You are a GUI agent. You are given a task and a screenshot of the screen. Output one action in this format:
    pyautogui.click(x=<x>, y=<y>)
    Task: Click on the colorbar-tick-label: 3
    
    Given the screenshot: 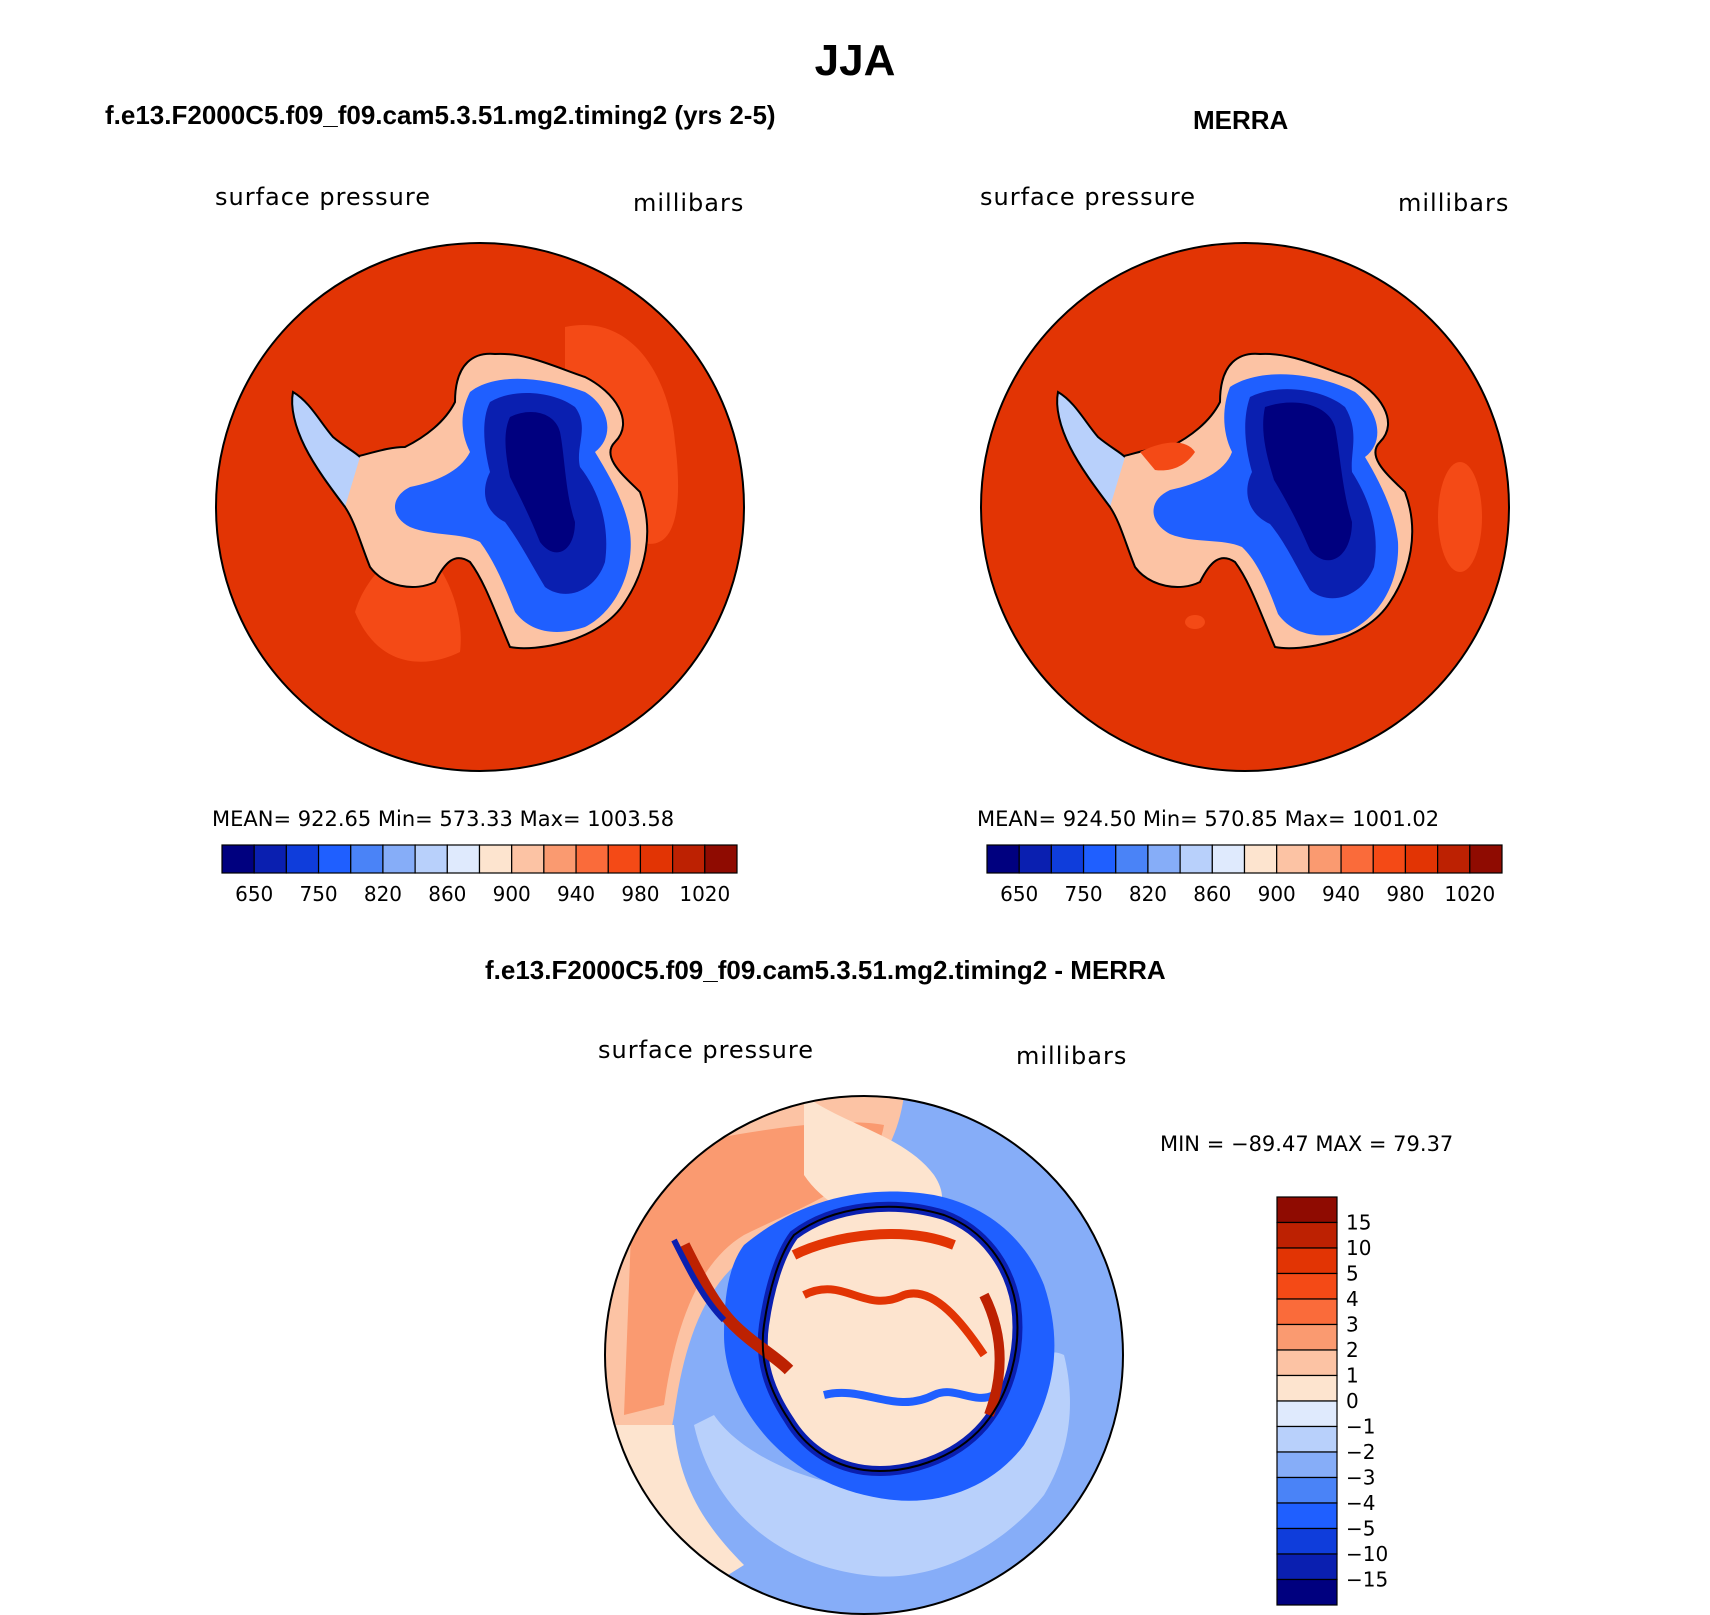 What is the action you would take?
    pyautogui.click(x=1352, y=1325)
    